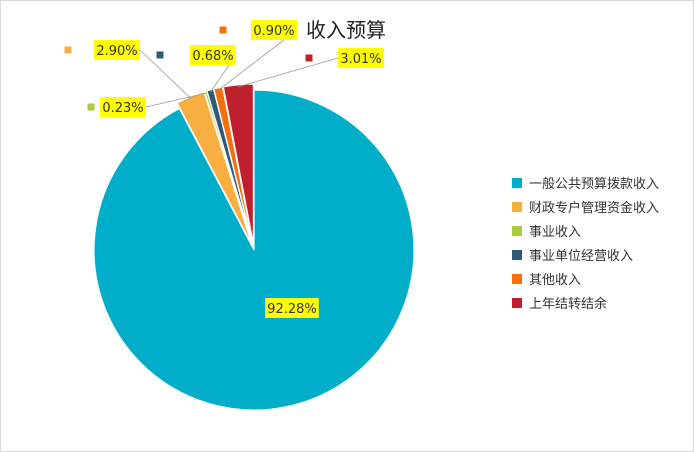 The image size is (694, 452). What do you see at coordinates (568, 304) in the screenshot?
I see `legend-entry: 上年结转结余` at bounding box center [568, 304].